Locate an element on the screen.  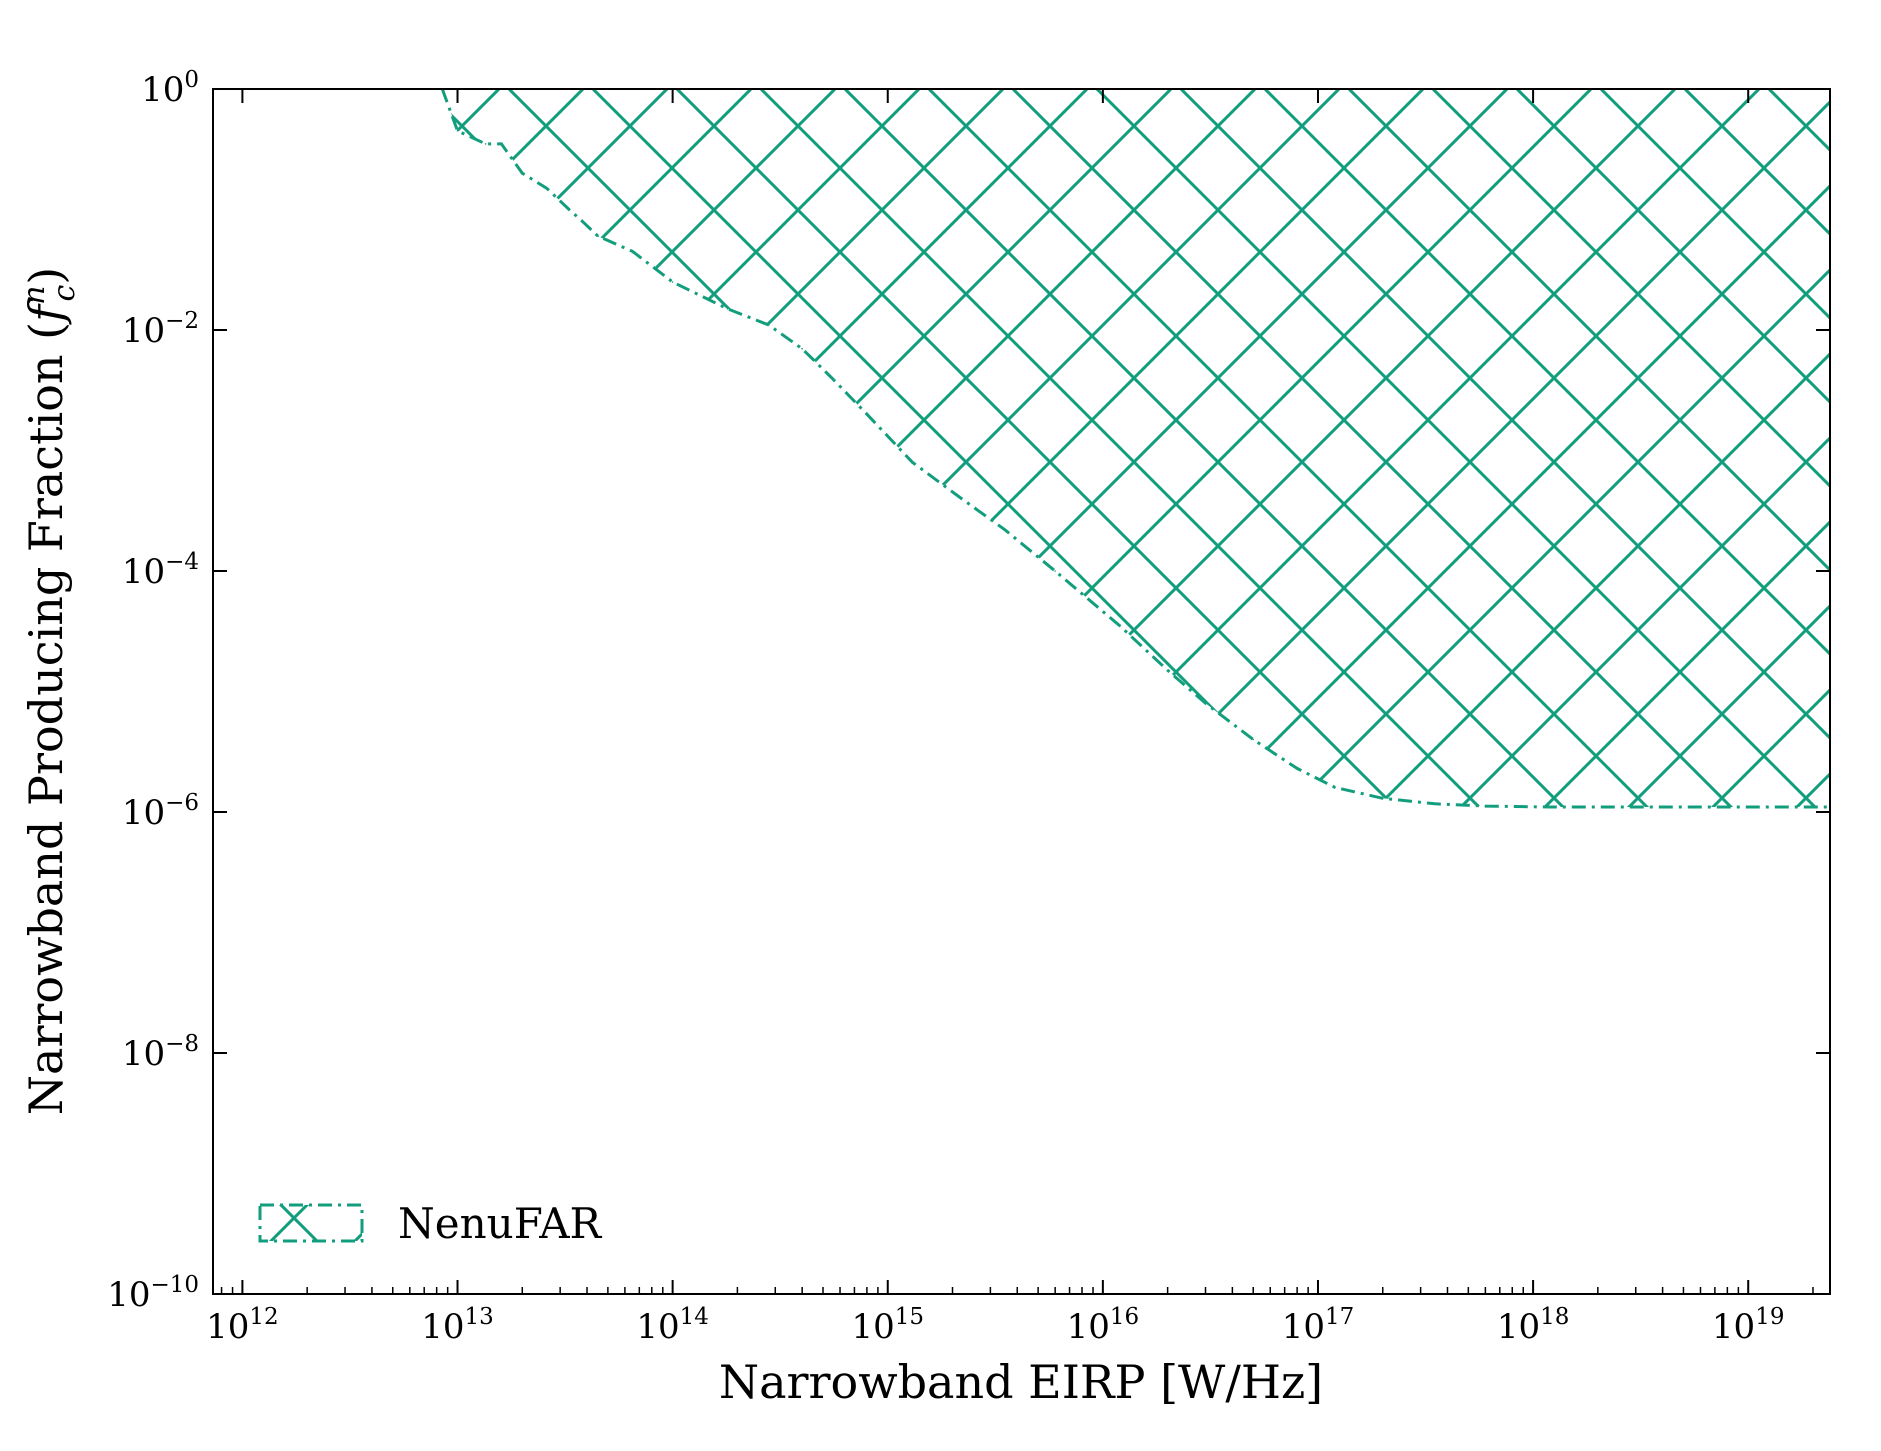
y-axis-label-text: Narrowband Producing Fraction ( is located at coordinates (46, 718).